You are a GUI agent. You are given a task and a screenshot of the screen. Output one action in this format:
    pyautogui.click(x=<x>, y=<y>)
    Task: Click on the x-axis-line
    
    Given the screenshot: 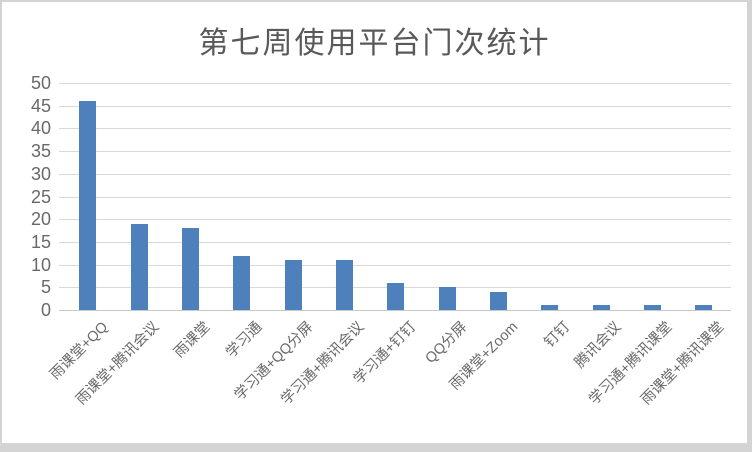 What is the action you would take?
    pyautogui.click(x=395, y=310)
    